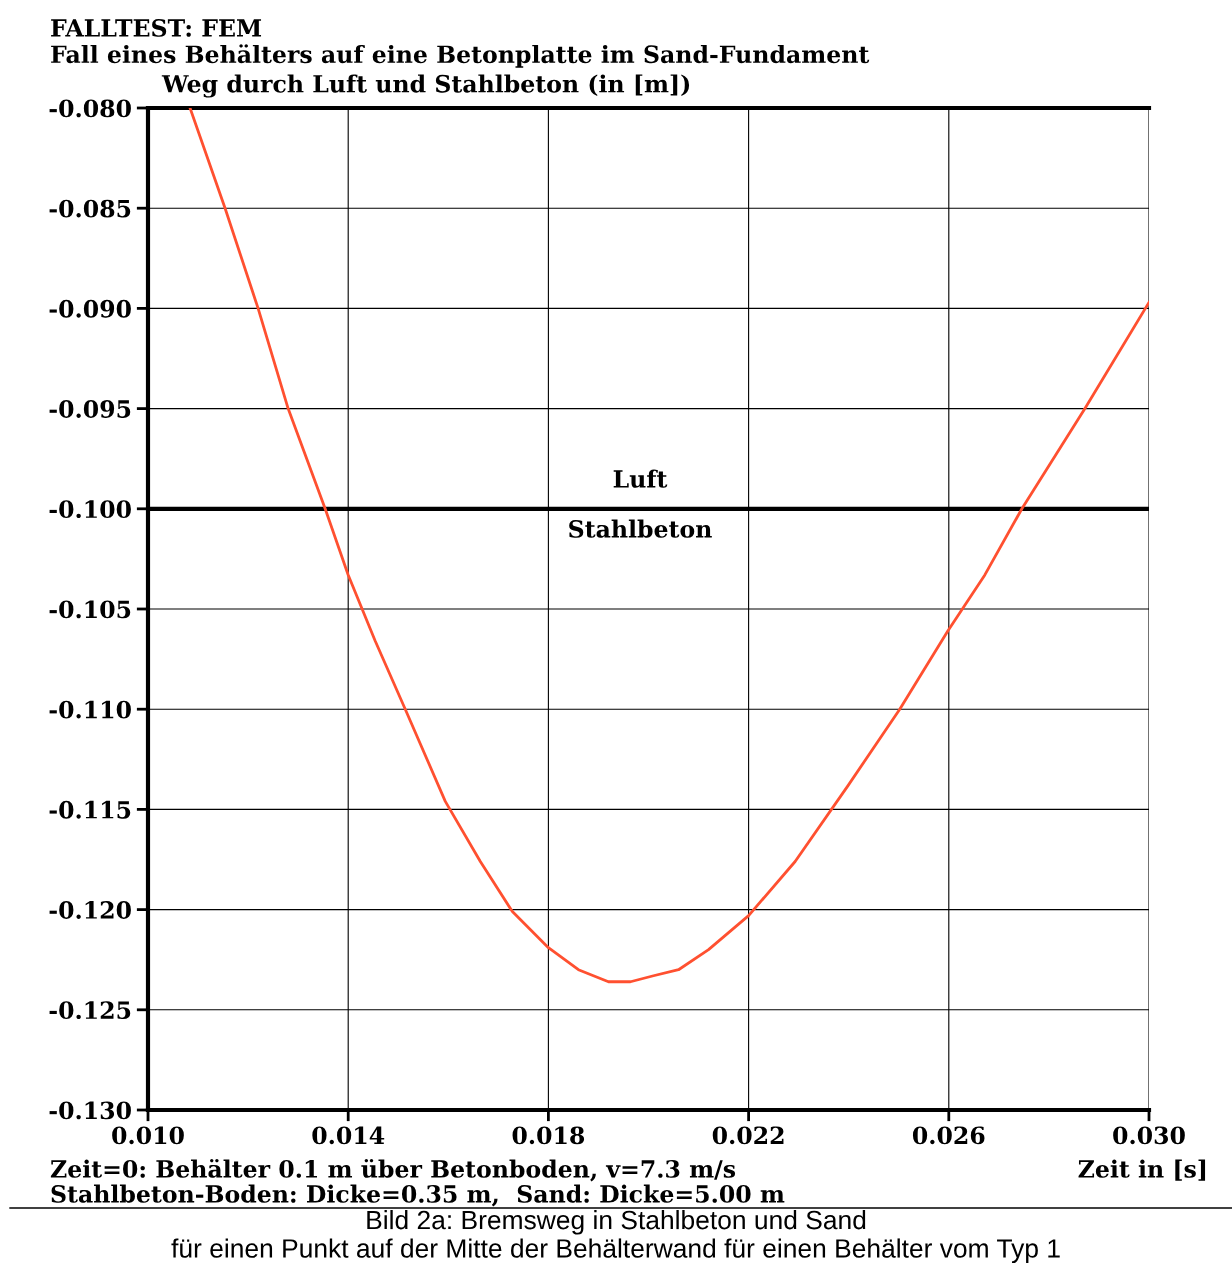 The image size is (1232, 1272). What do you see at coordinates (1142, 1170) in the screenshot?
I see `x-axis-title: Zeit in [s]` at bounding box center [1142, 1170].